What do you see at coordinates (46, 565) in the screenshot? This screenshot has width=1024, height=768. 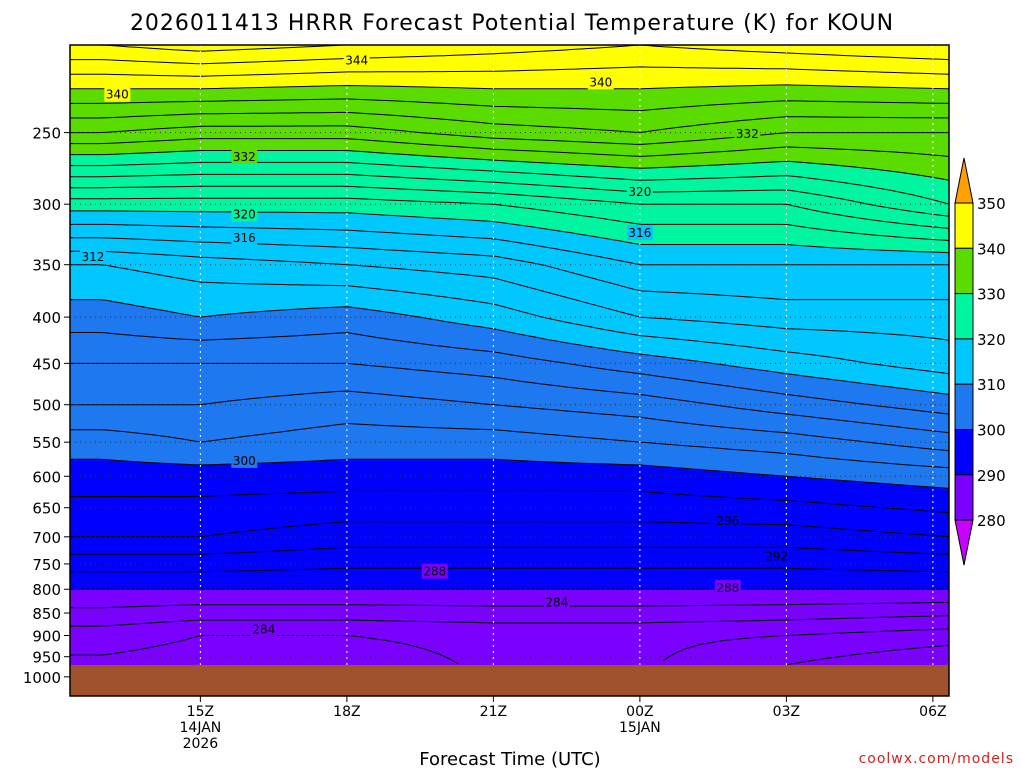 I see `y-tick-label: 750` at bounding box center [46, 565].